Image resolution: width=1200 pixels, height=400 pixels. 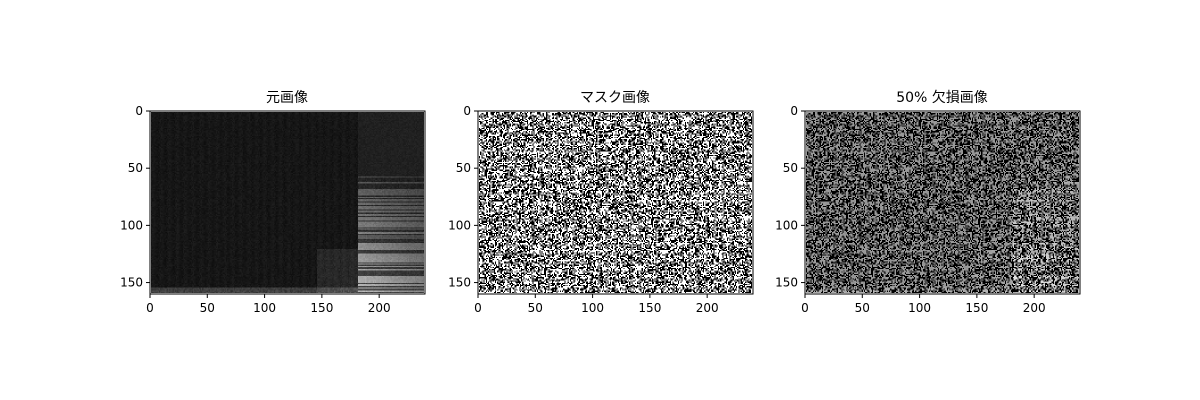 I want to click on panel-mask: マスク画像 0 50 100 150 200 0 50 100 150, so click(x=601, y=202).